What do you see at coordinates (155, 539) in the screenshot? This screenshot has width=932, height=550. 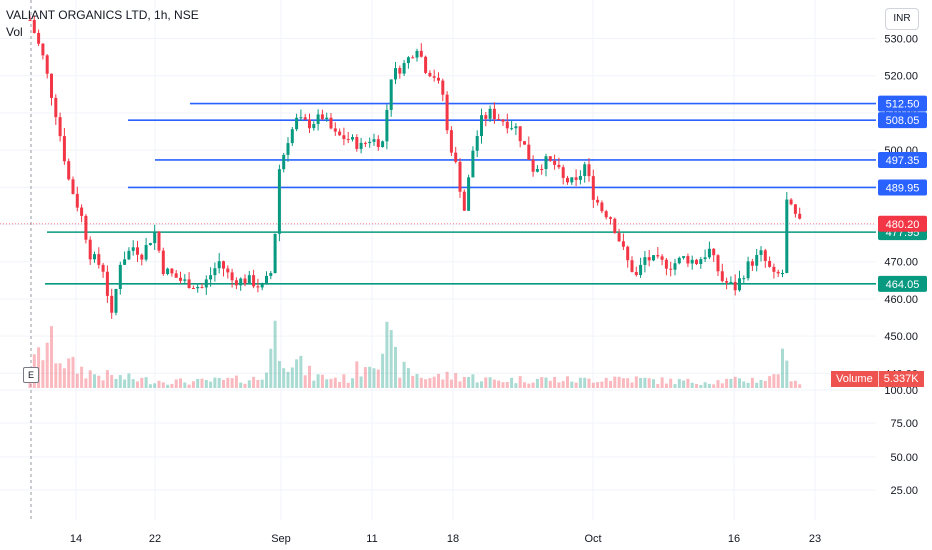 I see `time-tick-22: 22` at bounding box center [155, 539].